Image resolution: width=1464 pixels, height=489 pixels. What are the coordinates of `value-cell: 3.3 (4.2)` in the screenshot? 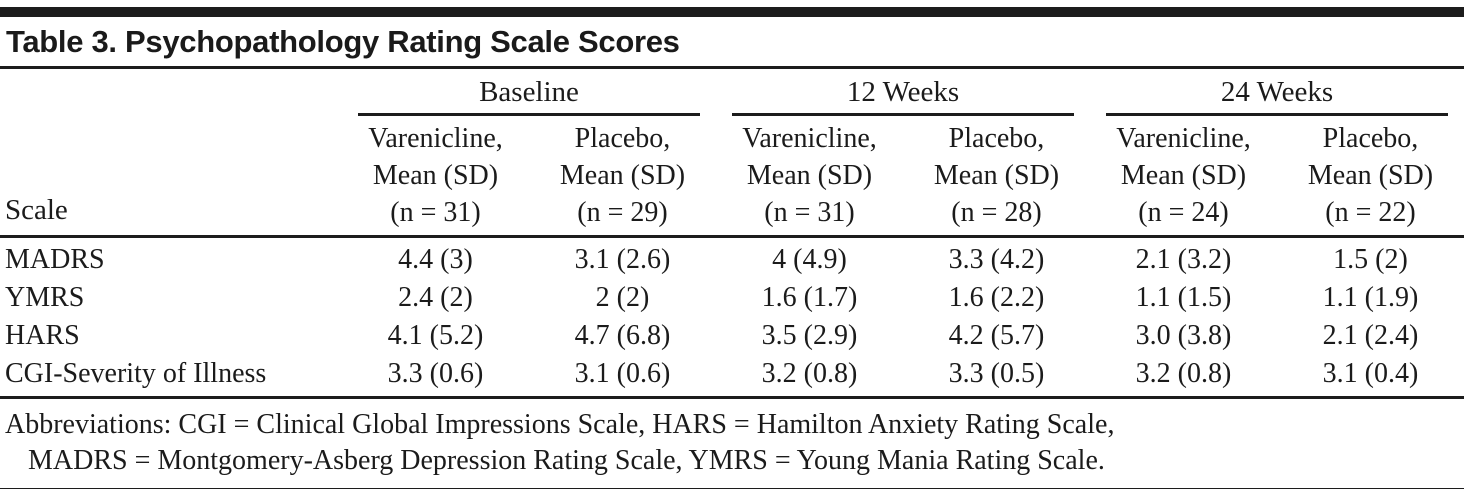 It's located at (996, 260).